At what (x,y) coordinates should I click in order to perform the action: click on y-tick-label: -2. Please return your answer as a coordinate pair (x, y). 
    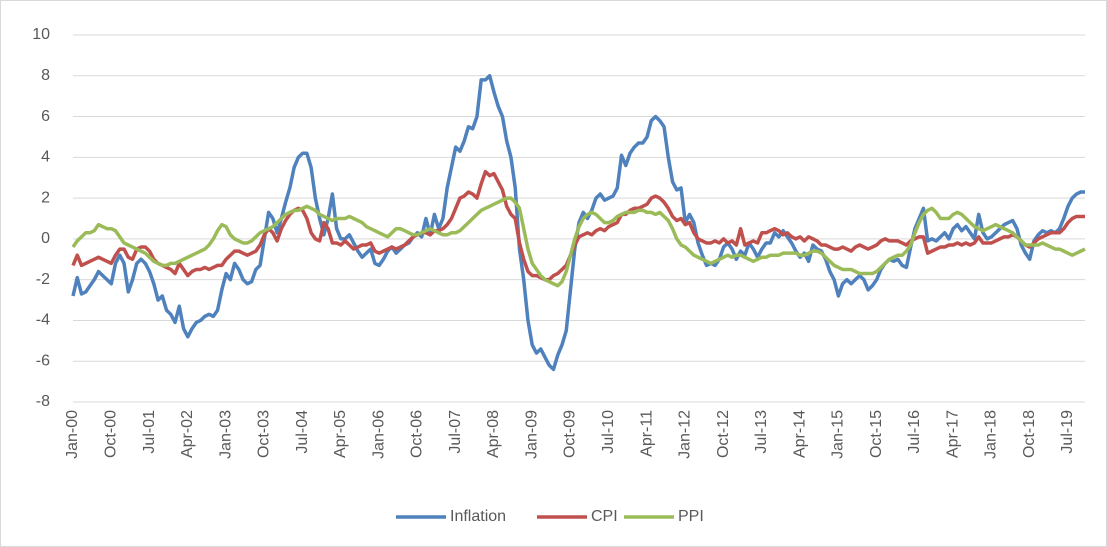
    Looking at the image, I should click on (43, 279).